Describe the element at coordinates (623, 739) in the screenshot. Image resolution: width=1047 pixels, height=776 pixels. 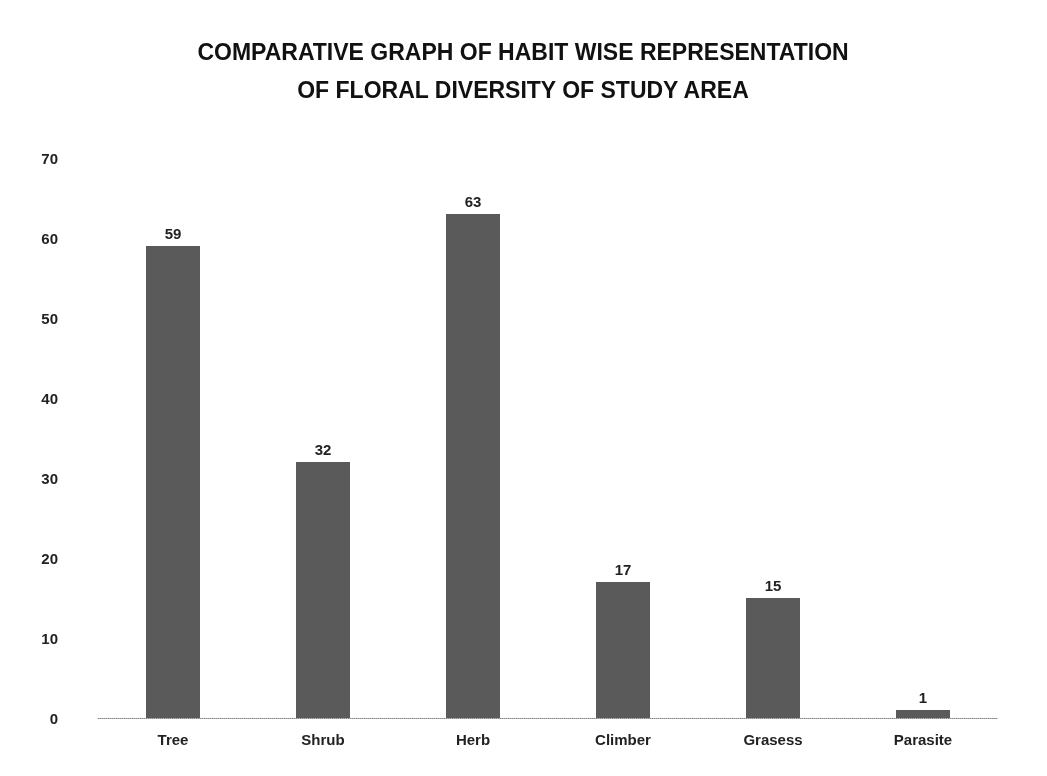
I see `x-tick-label: Climber` at that location.